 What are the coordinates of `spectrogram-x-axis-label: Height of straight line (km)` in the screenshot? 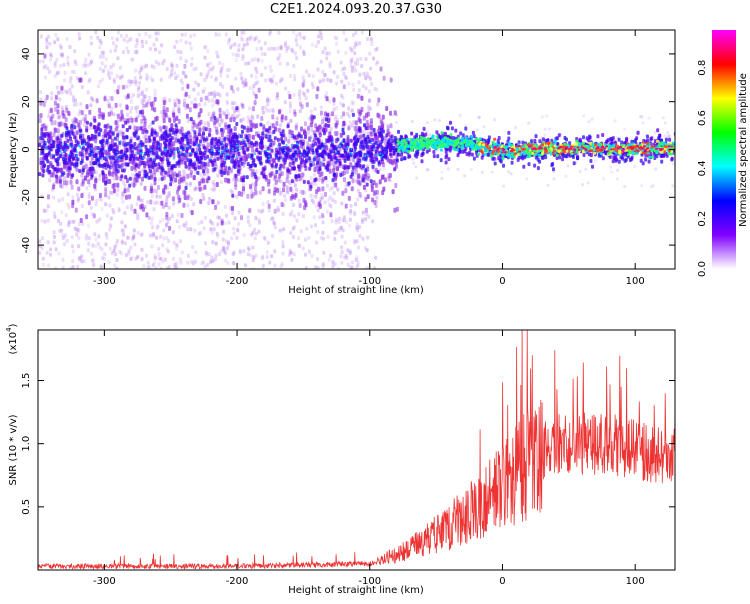 It's located at (356, 290).